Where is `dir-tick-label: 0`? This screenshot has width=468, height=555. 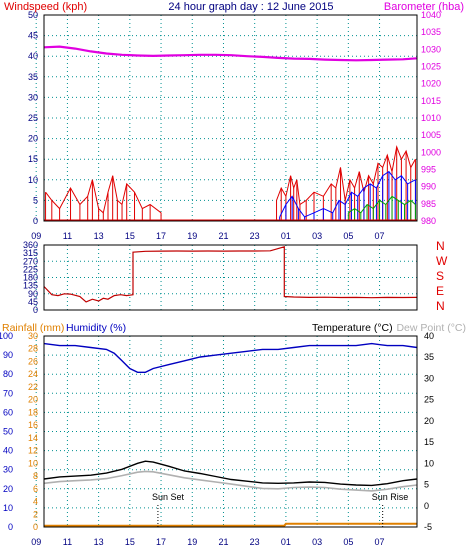 dir-tick-label: 0 is located at coordinates (35, 310).